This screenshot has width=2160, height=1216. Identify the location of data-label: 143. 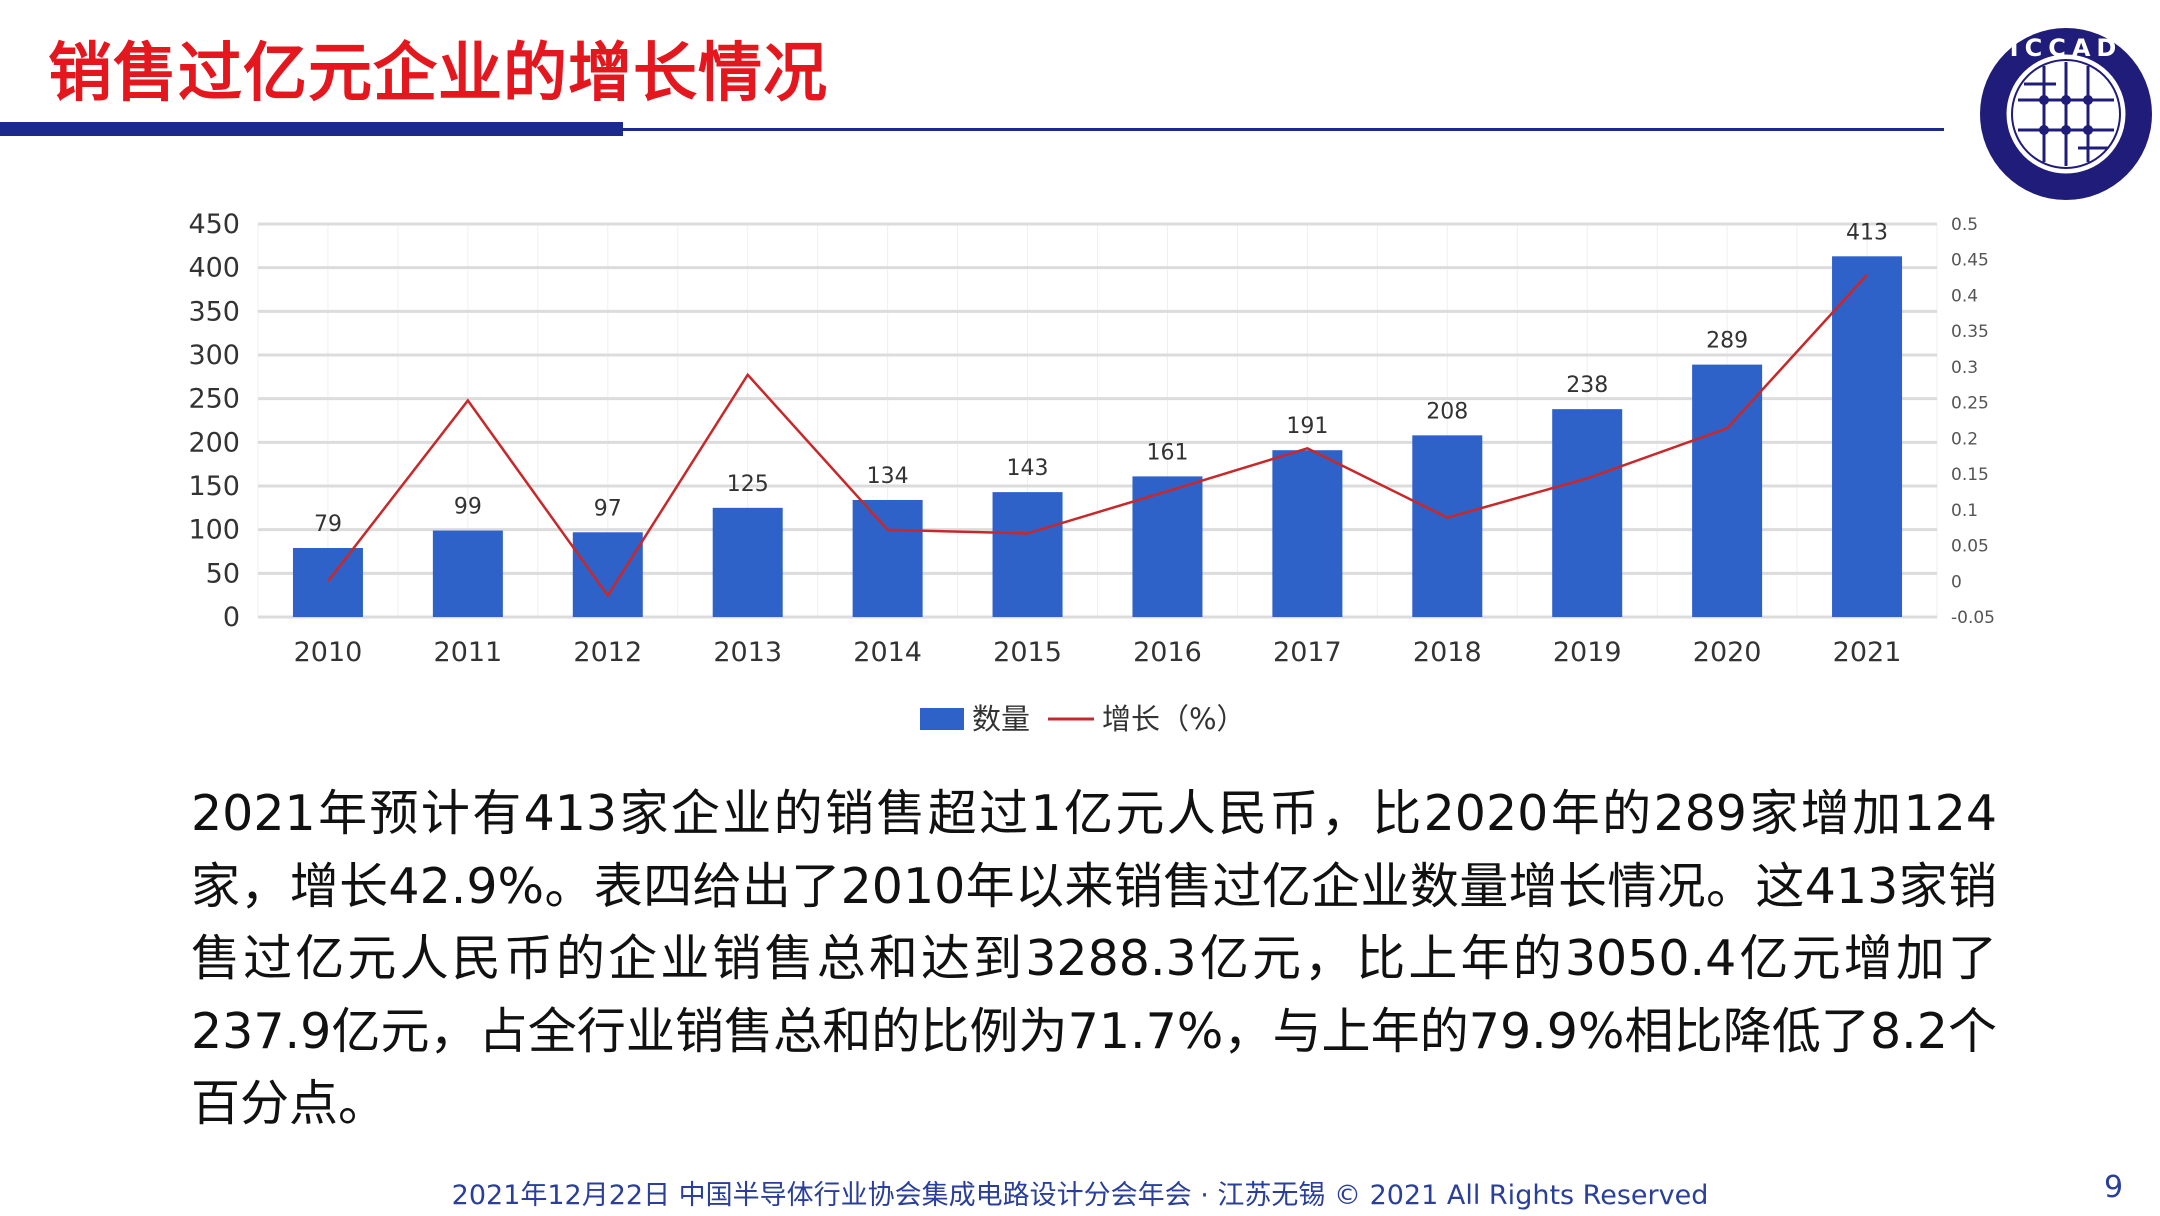
(1028, 468).